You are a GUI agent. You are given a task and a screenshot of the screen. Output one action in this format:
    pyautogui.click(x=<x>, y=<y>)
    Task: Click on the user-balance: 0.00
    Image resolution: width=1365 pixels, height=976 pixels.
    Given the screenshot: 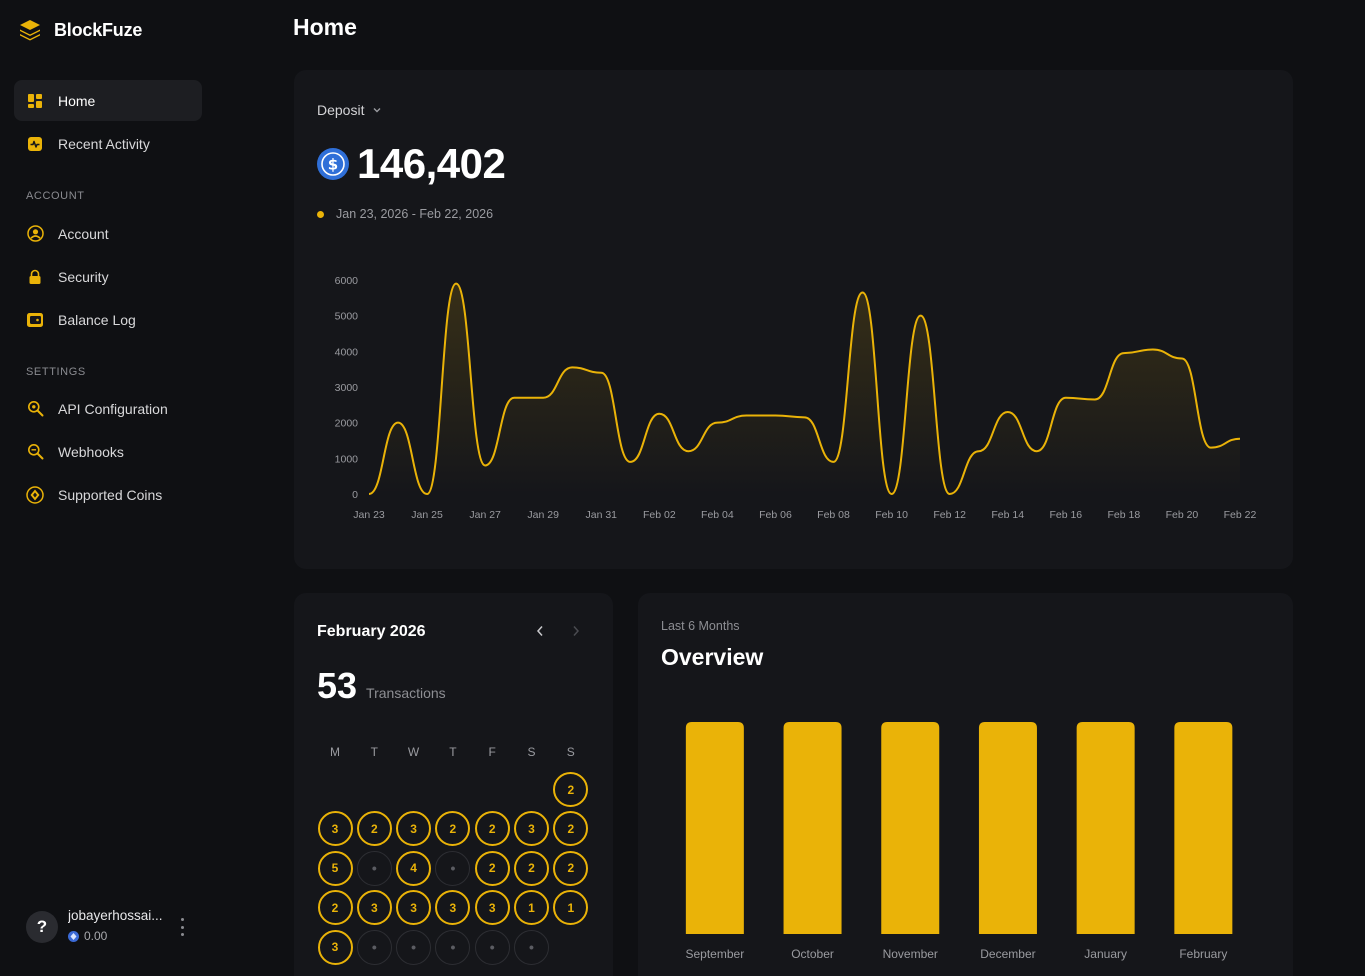 What is the action you would take?
    pyautogui.click(x=87, y=936)
    